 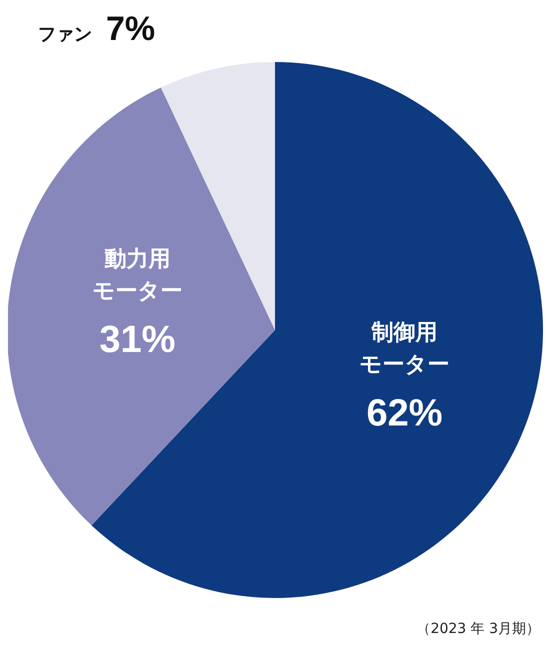 I want to click on text: （2023 年 3月期）, so click(x=478, y=629).